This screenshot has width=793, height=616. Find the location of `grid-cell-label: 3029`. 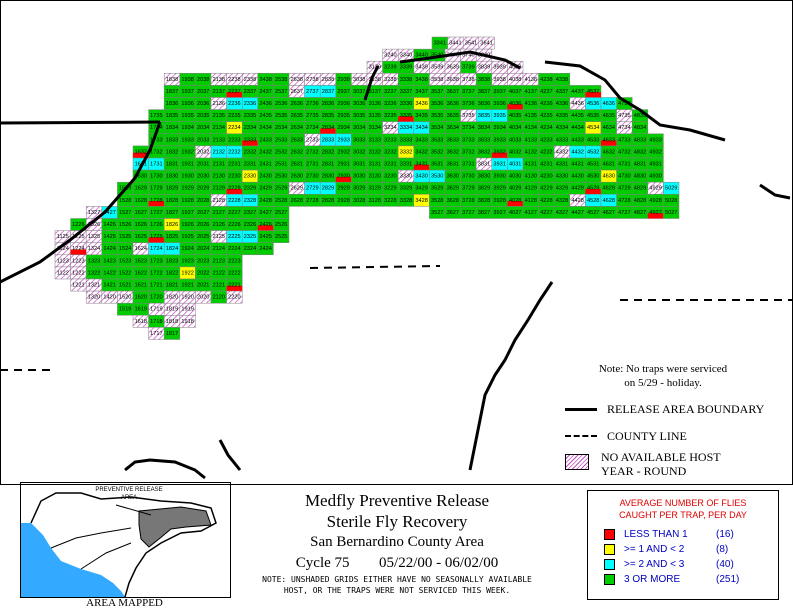

grid-cell-label: 3029 is located at coordinates (359, 189).